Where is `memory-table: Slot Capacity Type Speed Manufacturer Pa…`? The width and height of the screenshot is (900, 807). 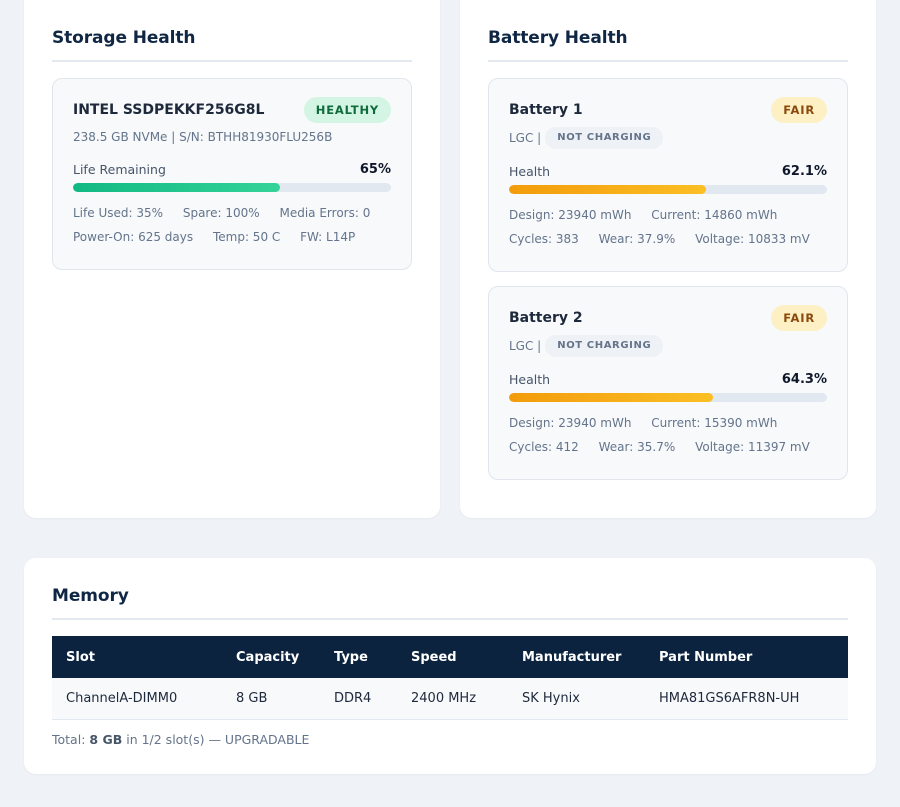 memory-table: Slot Capacity Type Speed Manufacturer Pa… is located at coordinates (450, 678).